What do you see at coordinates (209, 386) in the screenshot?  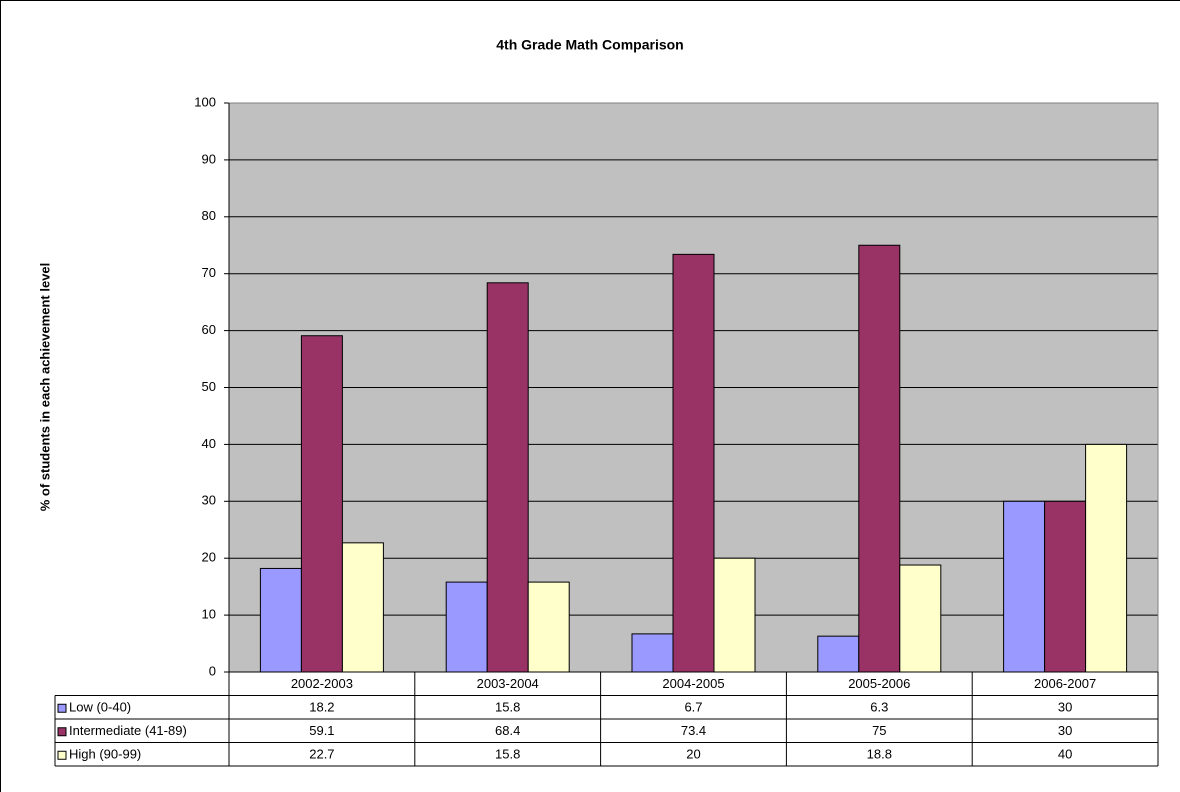 I see `y-tick-label: 50` at bounding box center [209, 386].